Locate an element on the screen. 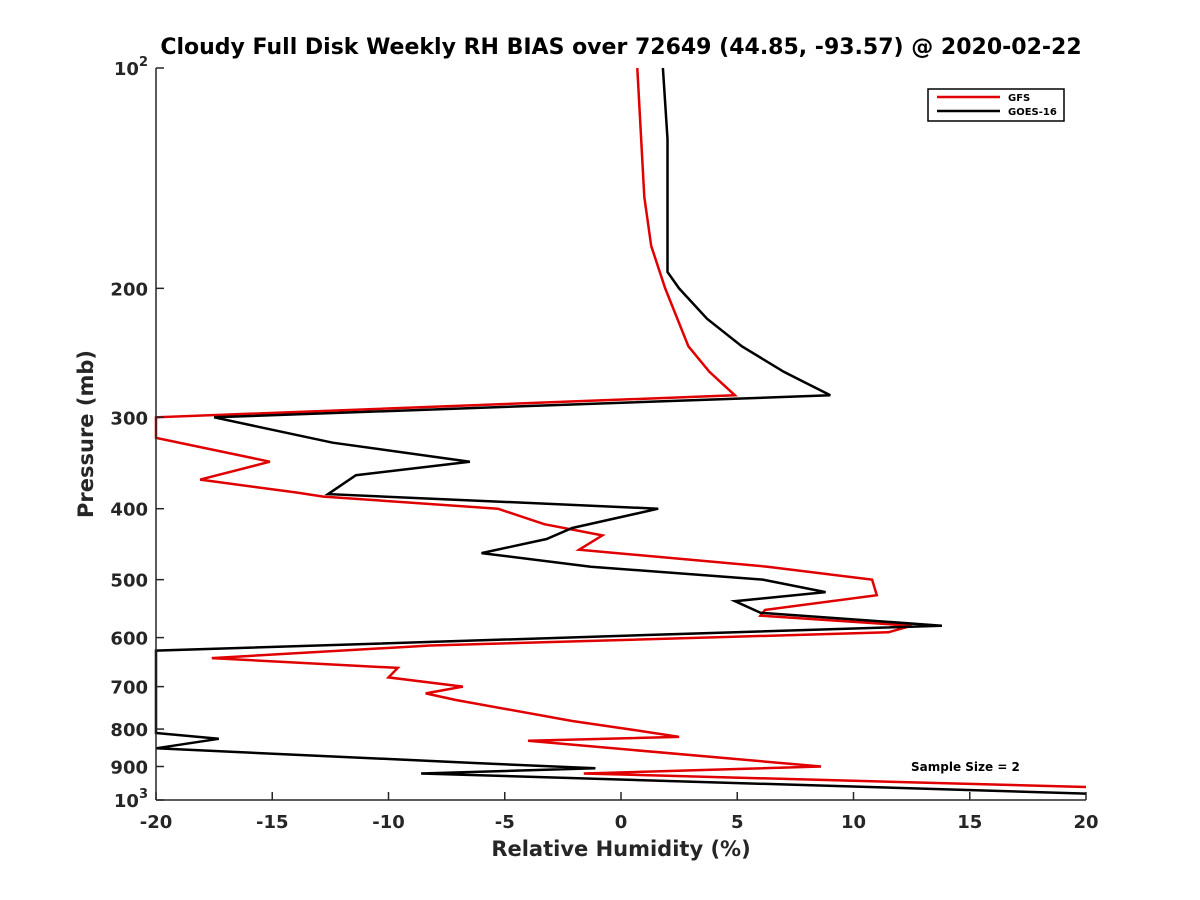  x-tick-label: 15 is located at coordinates (969, 822).